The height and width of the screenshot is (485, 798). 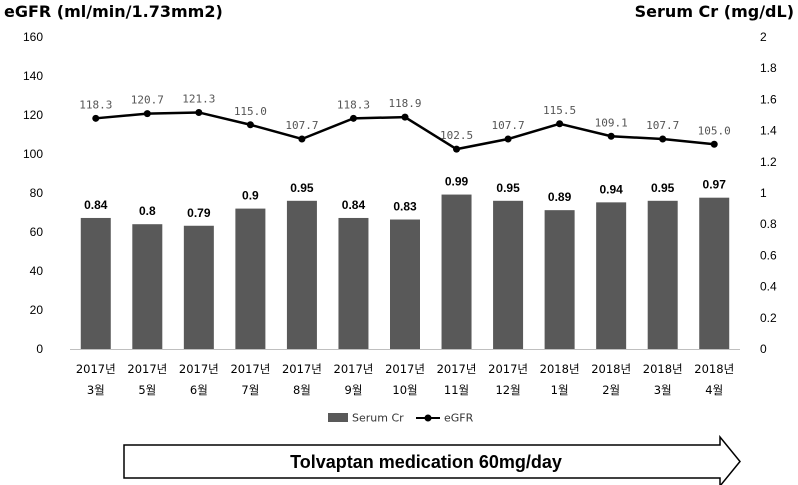 I want to click on y-right-tick-label: 0.2, so click(x=768, y=318).